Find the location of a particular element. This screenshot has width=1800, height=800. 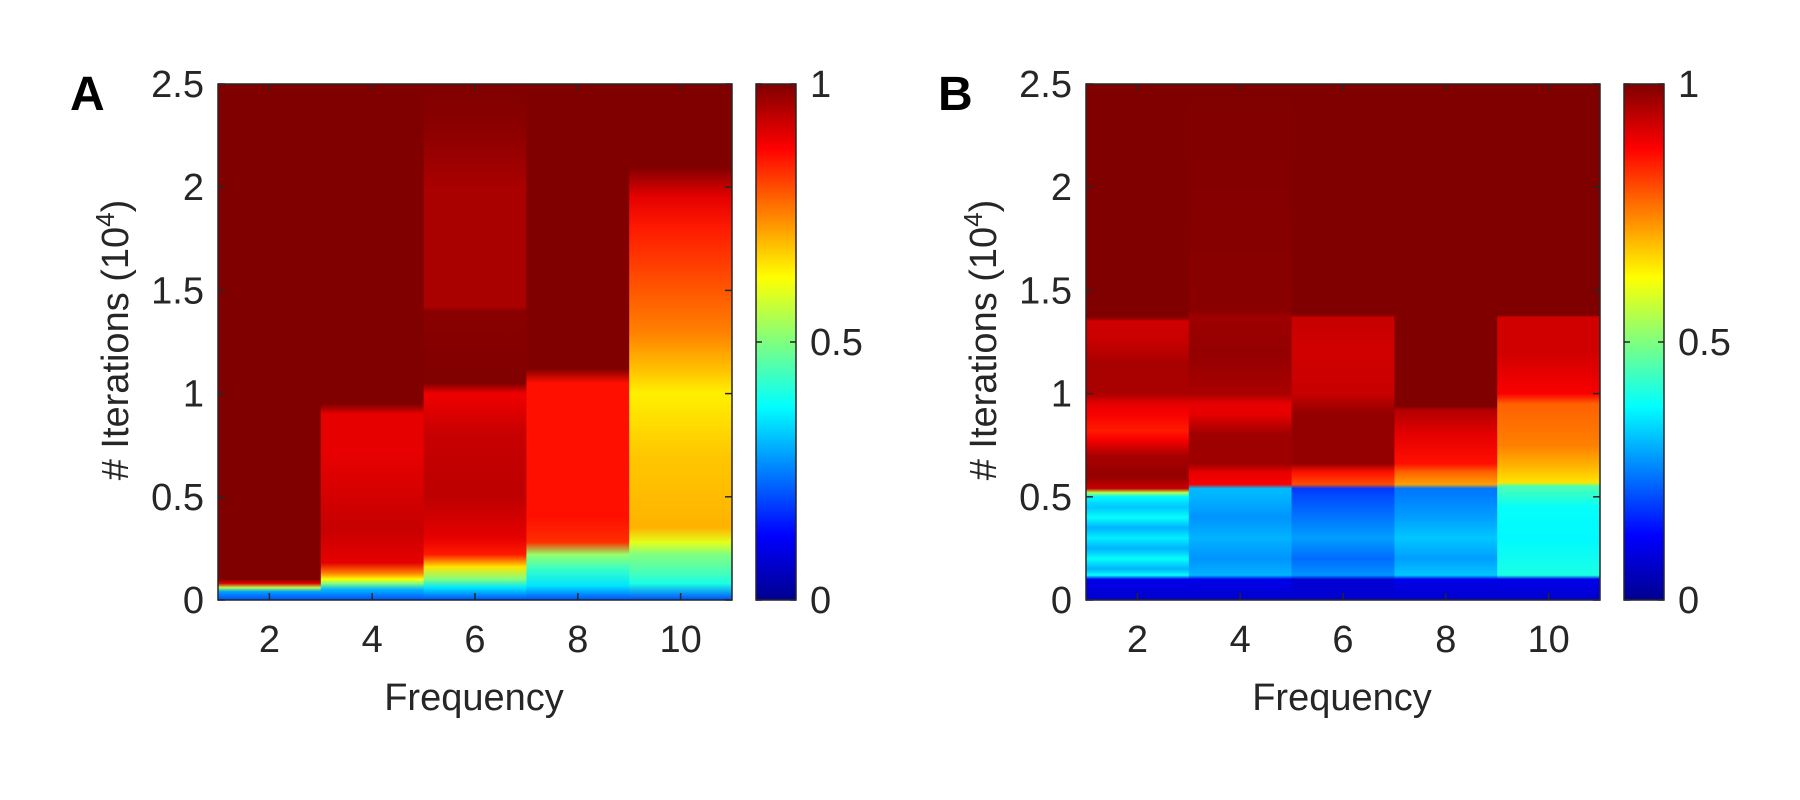

y-axis-label-a-close: ) is located at coordinates (116, 206).